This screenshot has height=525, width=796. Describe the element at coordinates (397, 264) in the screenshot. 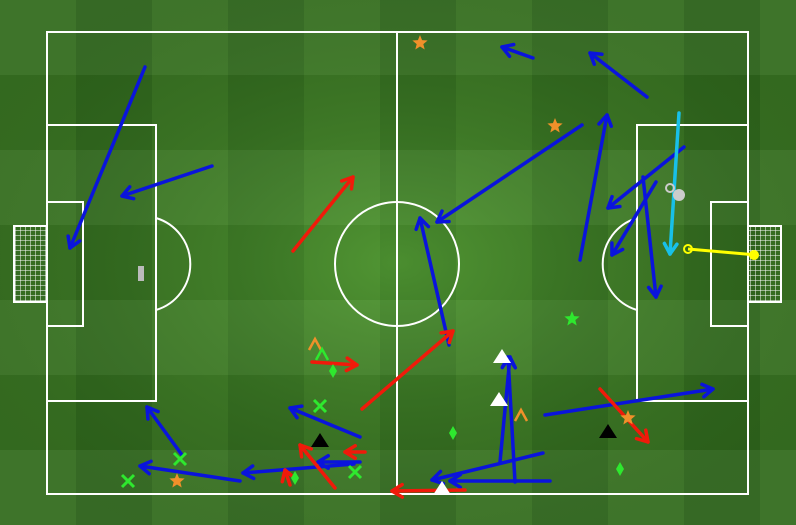

I see `center-circle` at that location.